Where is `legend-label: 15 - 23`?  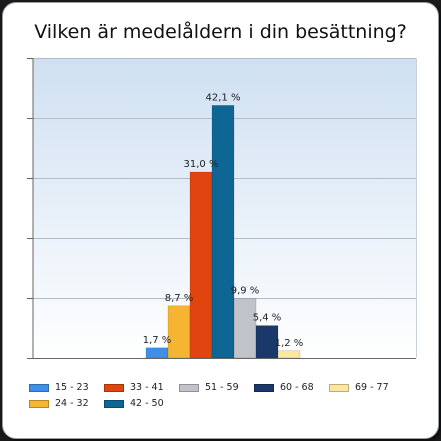
legend-label: 15 - 23 is located at coordinates (72, 387).